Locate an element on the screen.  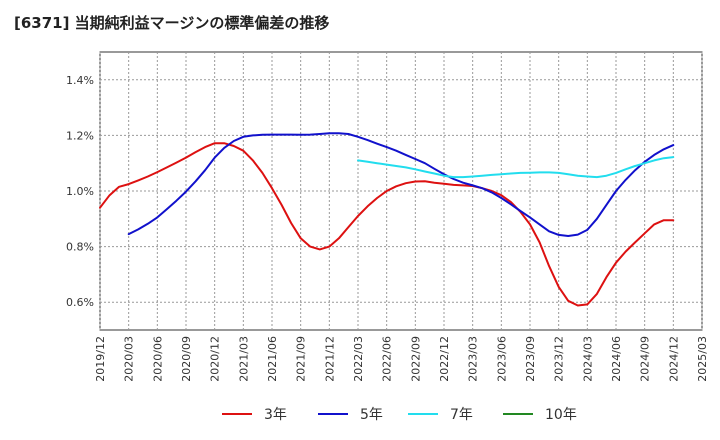
x-tick-label: 2022/09 is located at coordinates (415, 359).